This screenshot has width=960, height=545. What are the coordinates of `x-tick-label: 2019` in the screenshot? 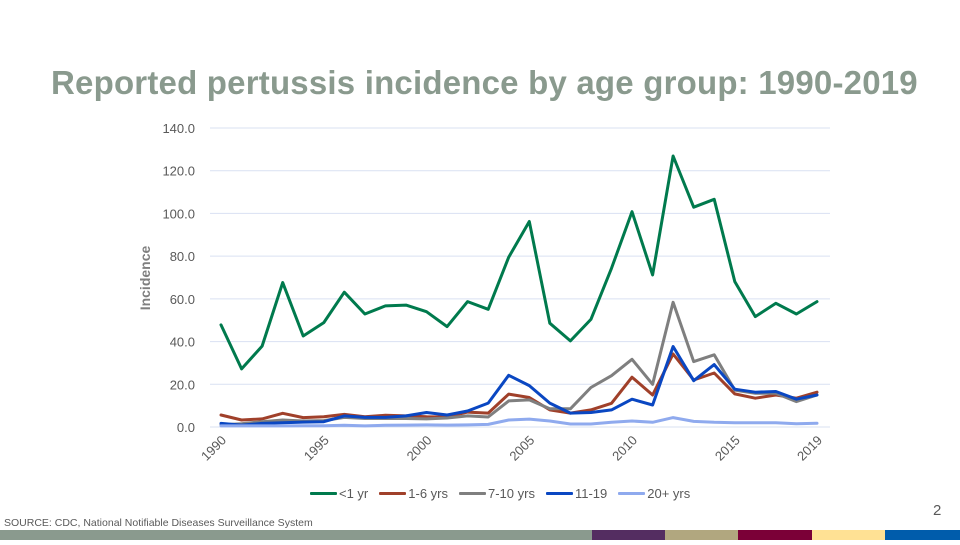 It's located at (809, 448).